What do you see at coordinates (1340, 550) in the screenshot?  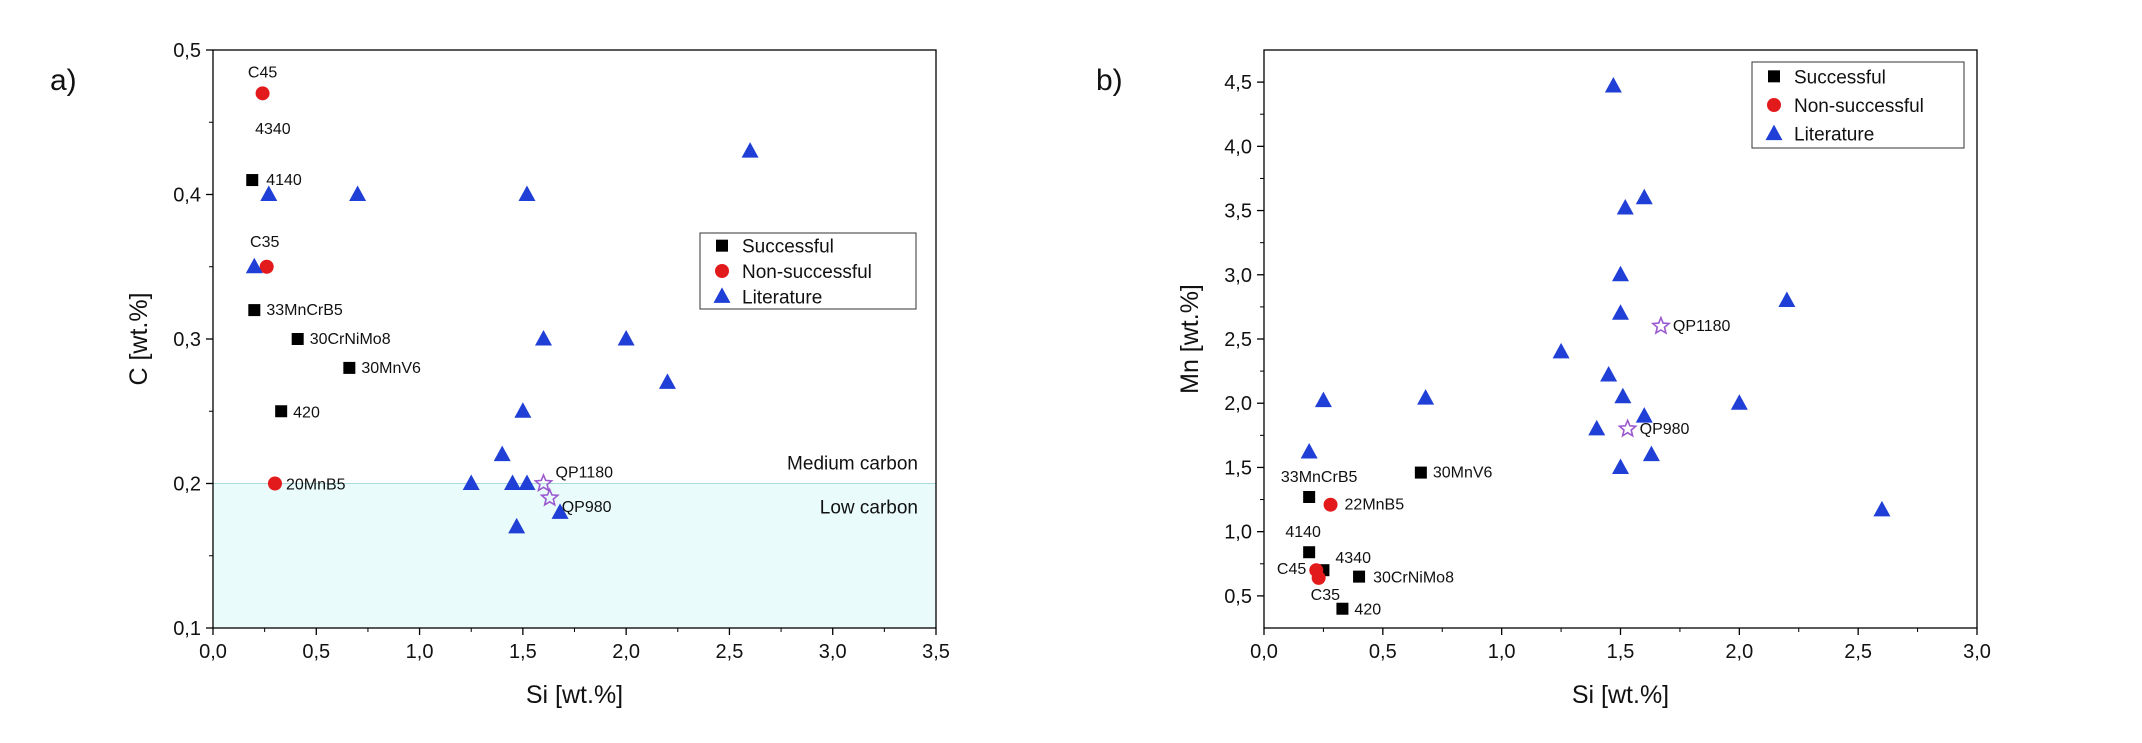 I see `series-non-successful: 22MnB5 C45 C35` at bounding box center [1340, 550].